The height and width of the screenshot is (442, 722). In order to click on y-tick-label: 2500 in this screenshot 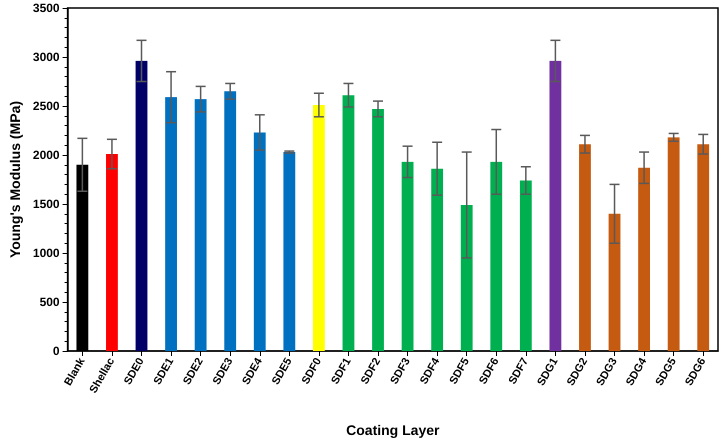, I will do `click(46, 106)`.